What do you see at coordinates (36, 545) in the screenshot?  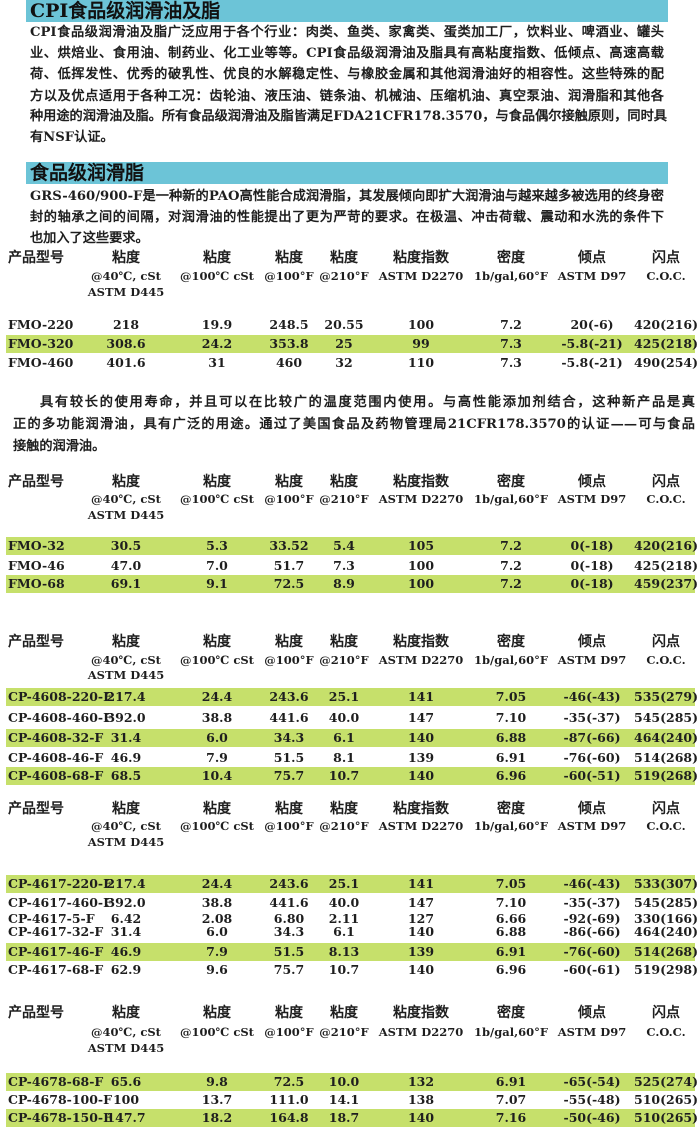 I see `product-model: FMO-32` at bounding box center [36, 545].